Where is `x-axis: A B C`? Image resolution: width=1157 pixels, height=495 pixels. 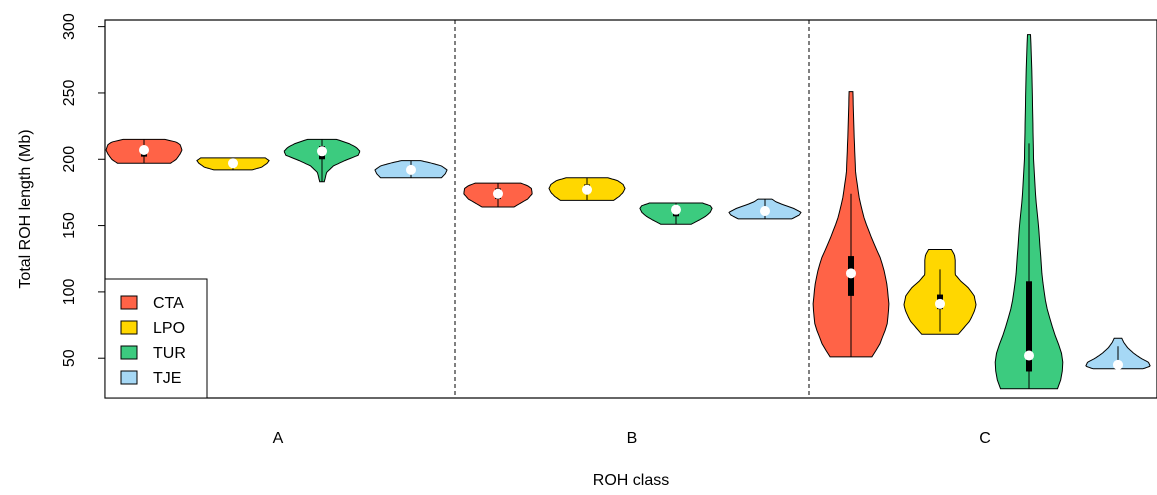
x-axis: A B C is located at coordinates (632, 438).